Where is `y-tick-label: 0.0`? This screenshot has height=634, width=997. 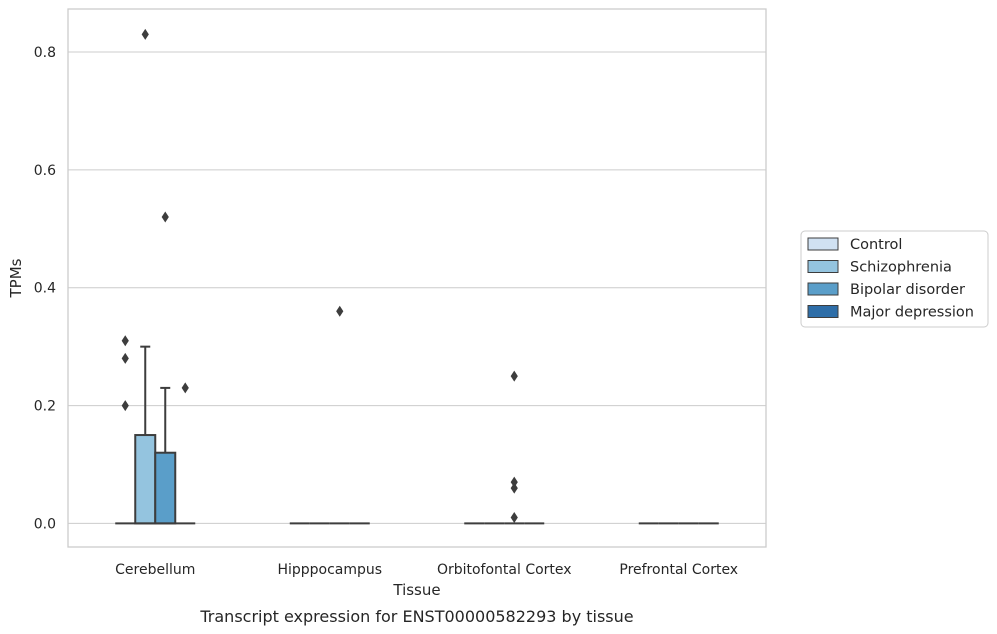 y-tick-label: 0.0 is located at coordinates (45, 524).